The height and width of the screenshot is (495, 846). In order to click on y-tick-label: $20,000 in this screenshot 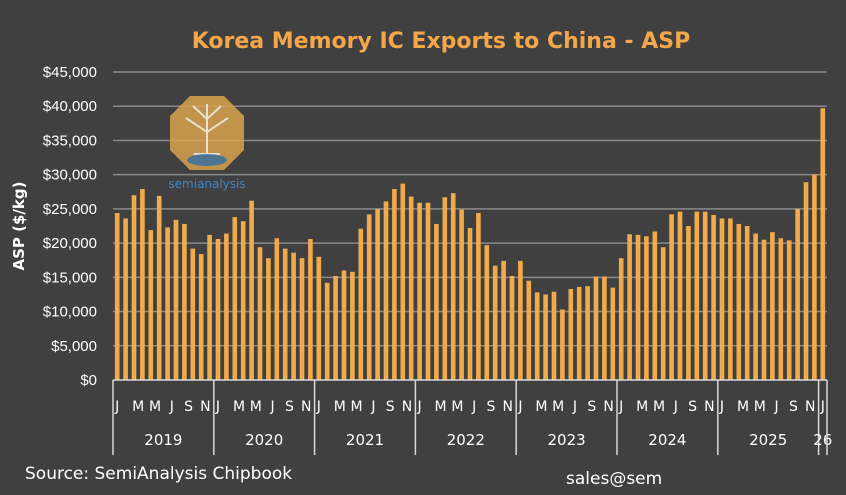, I will do `click(70, 243)`.